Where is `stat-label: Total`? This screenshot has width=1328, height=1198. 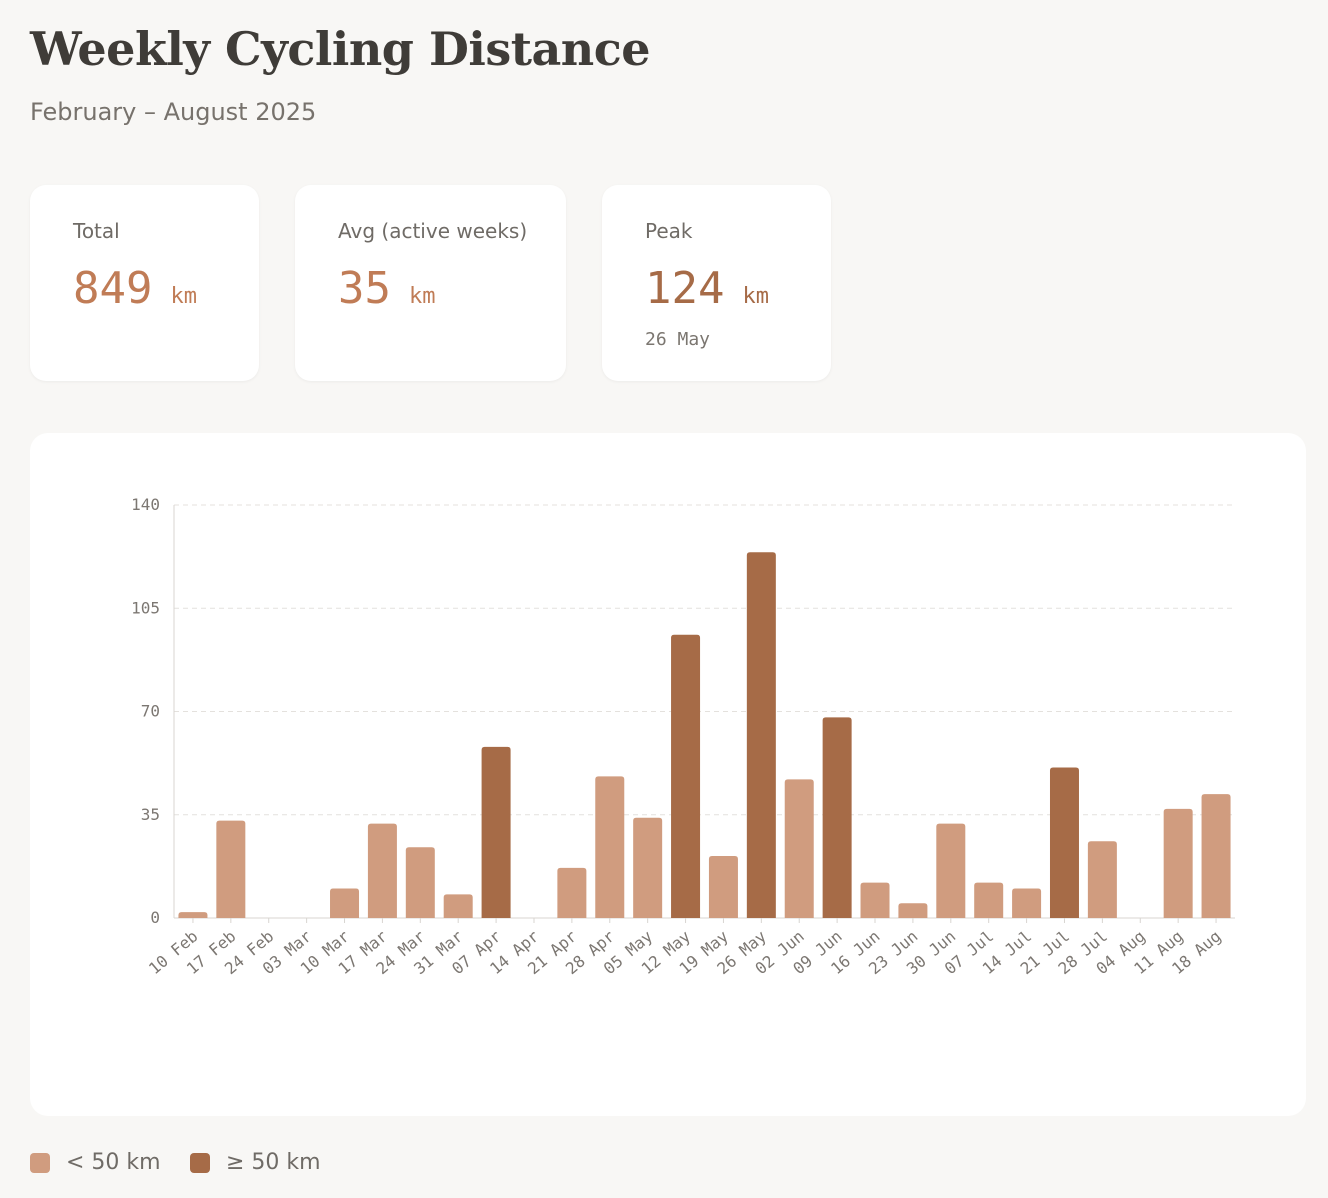
stat-label: Total is located at coordinates (96, 231).